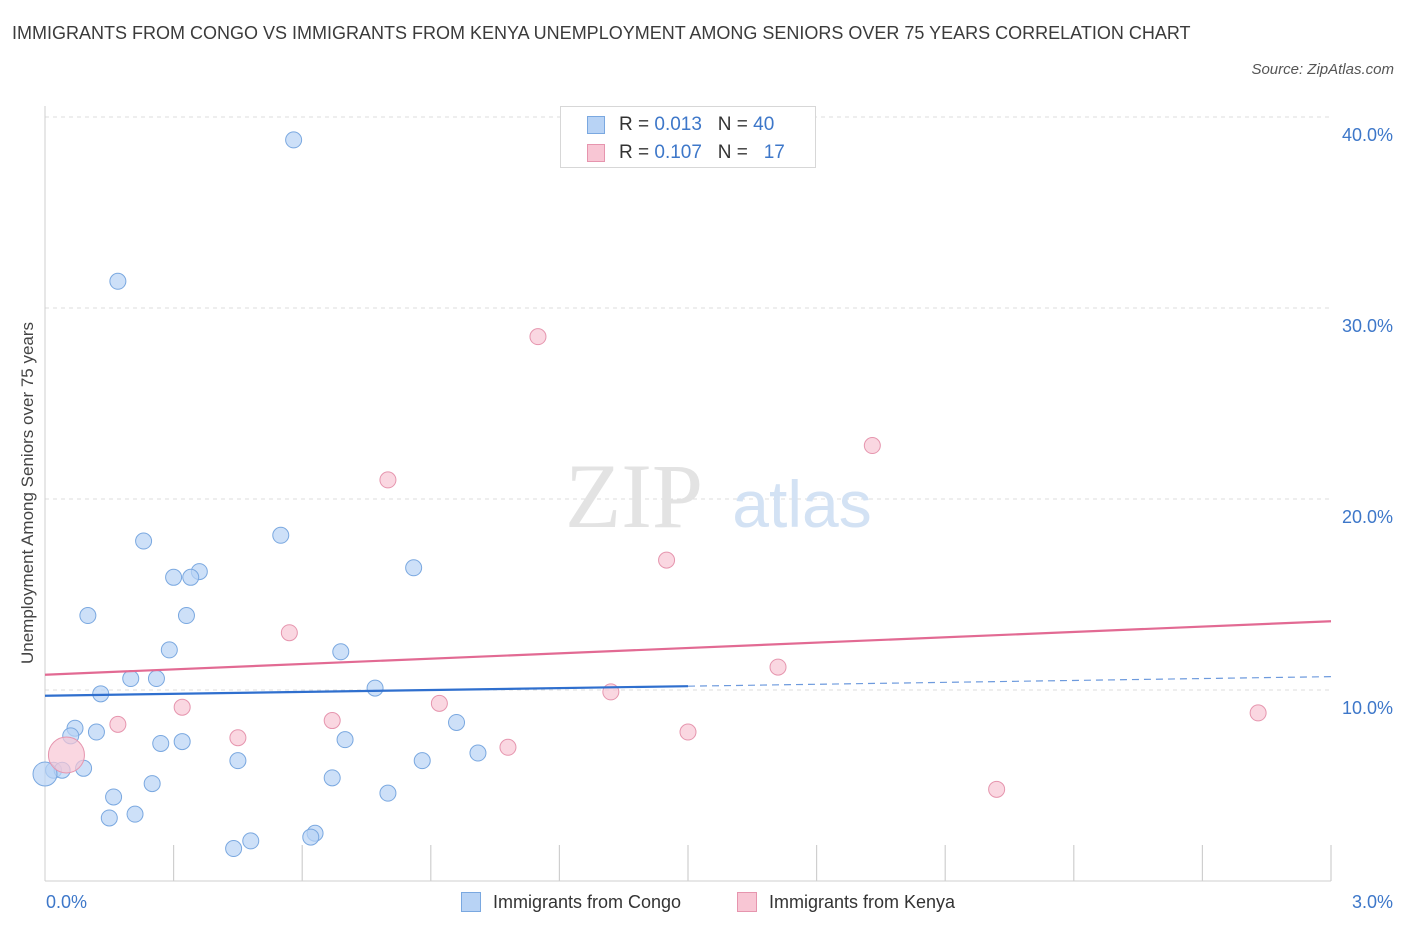 The height and width of the screenshot is (930, 1406). I want to click on watermark-zip: ZIP, so click(634, 496).